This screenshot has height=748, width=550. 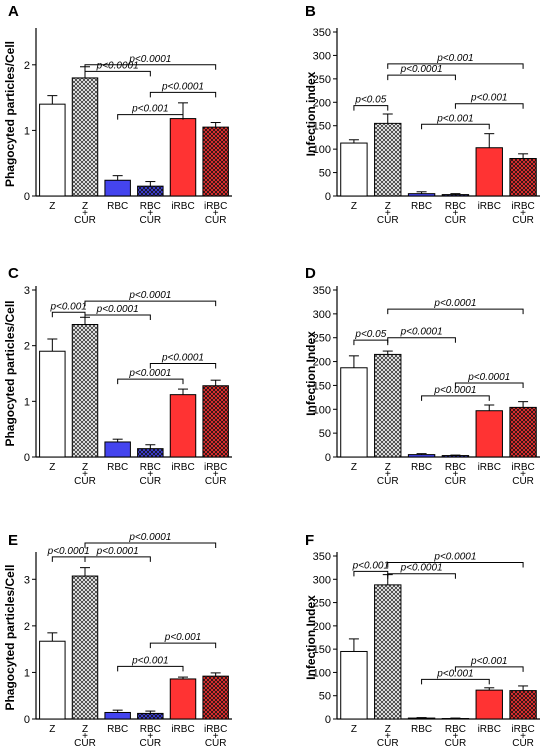 I want to click on panel-letter: A, so click(x=13, y=11).